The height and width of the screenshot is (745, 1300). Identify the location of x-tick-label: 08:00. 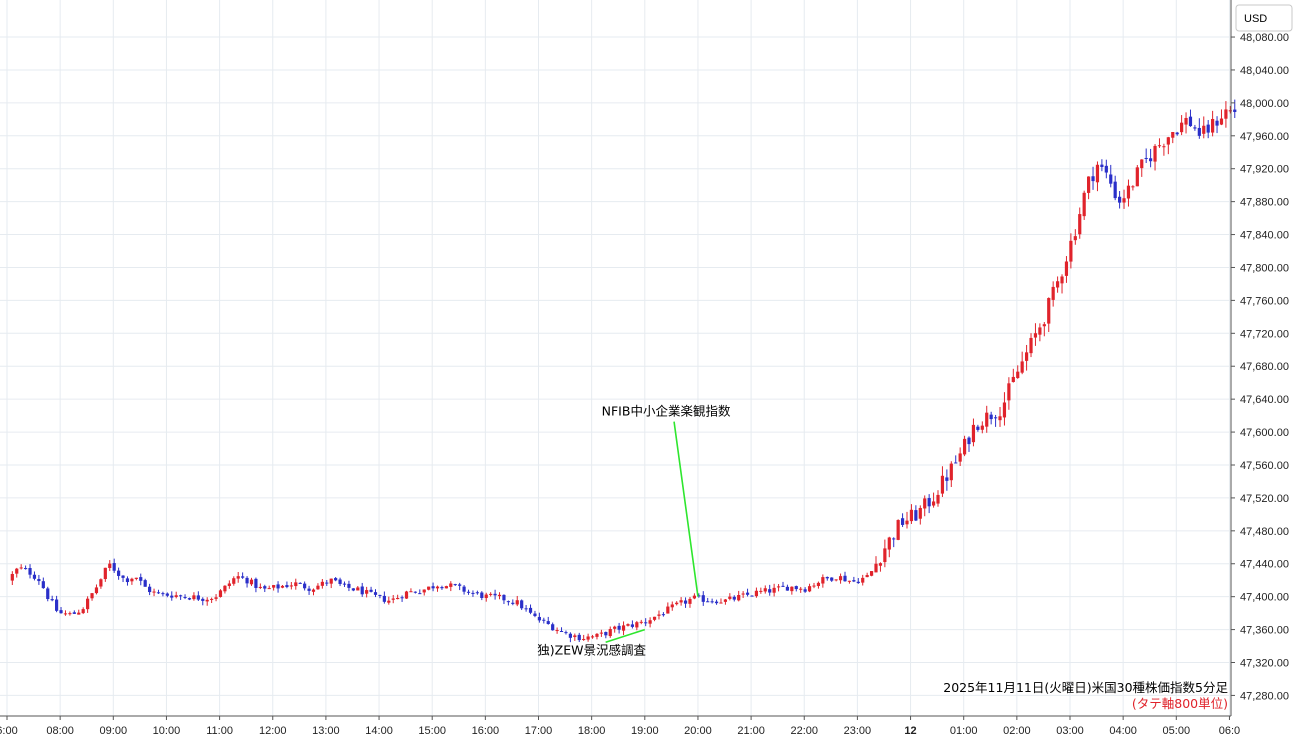
(60, 731).